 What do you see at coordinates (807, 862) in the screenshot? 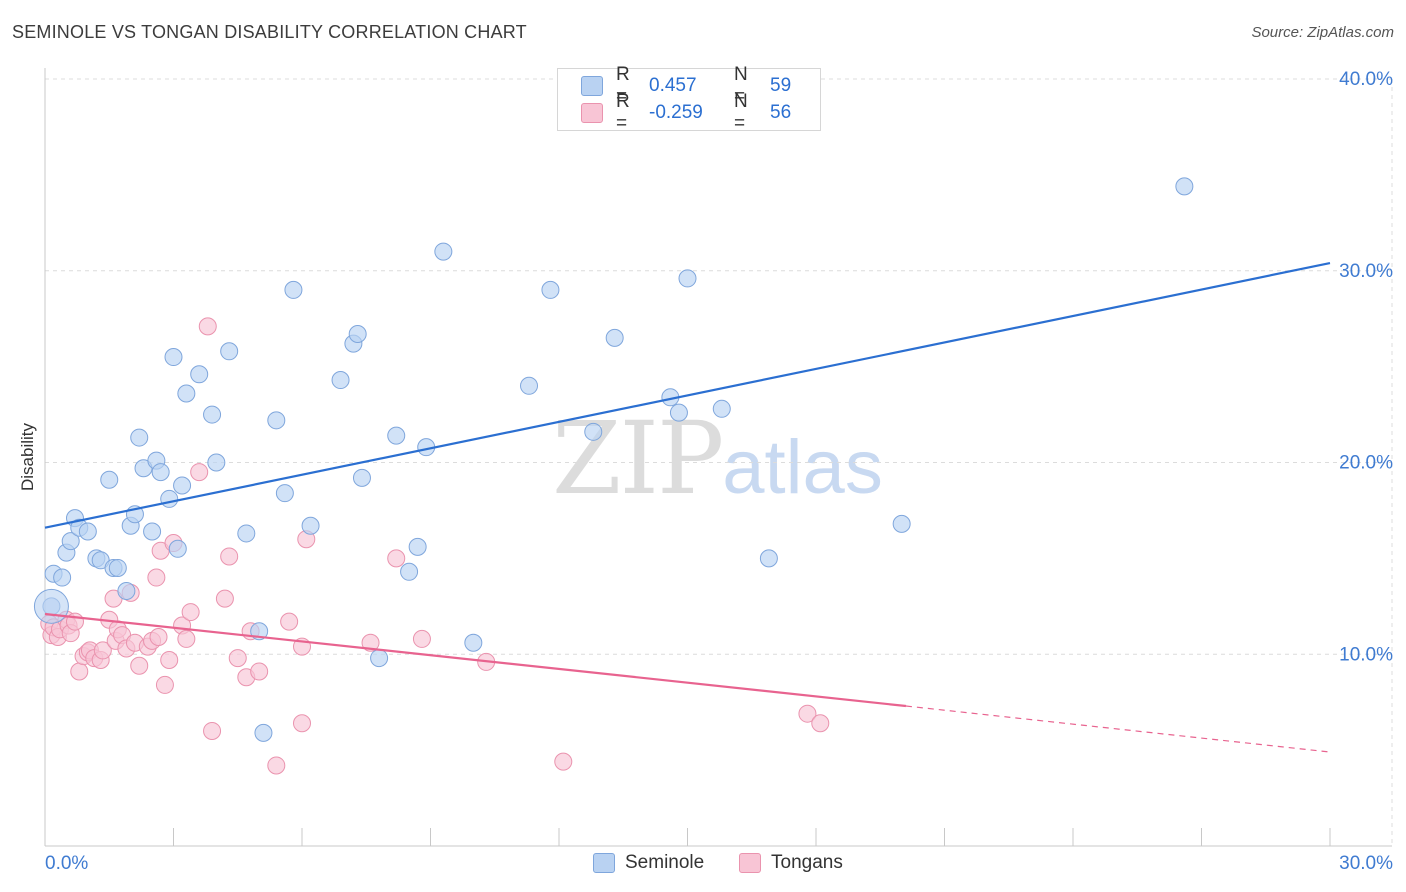
I see `tongans-legend-label: Tongans` at bounding box center [807, 862].